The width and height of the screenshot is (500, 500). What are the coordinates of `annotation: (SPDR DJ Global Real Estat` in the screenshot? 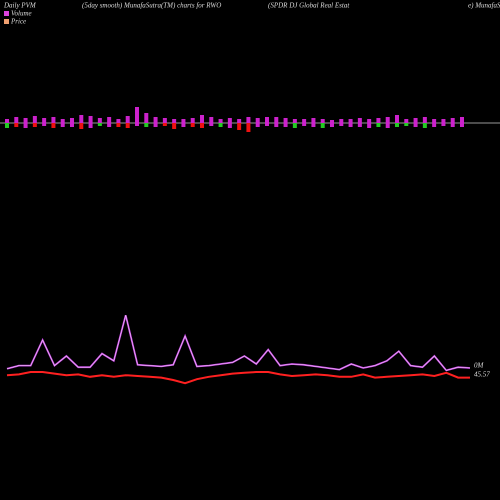 It's located at (309, 6).